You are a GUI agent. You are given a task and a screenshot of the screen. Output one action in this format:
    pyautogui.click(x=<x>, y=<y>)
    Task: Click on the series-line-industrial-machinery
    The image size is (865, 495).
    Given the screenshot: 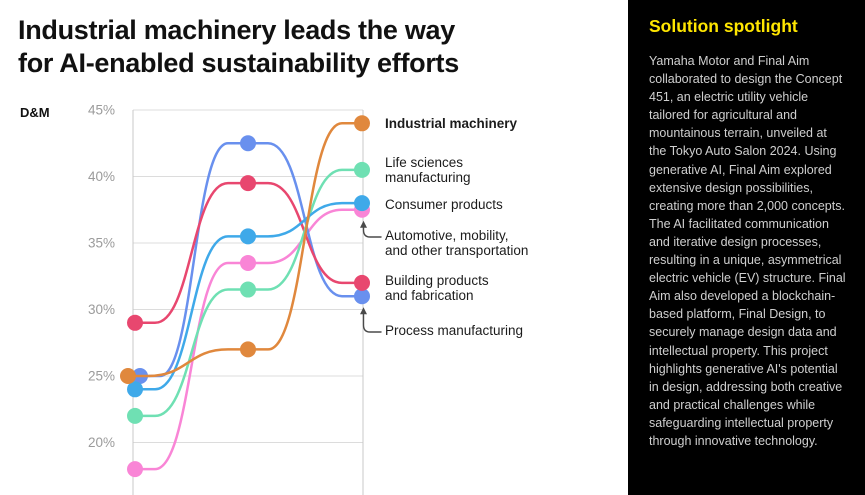 What is the action you would take?
    pyautogui.click(x=245, y=250)
    